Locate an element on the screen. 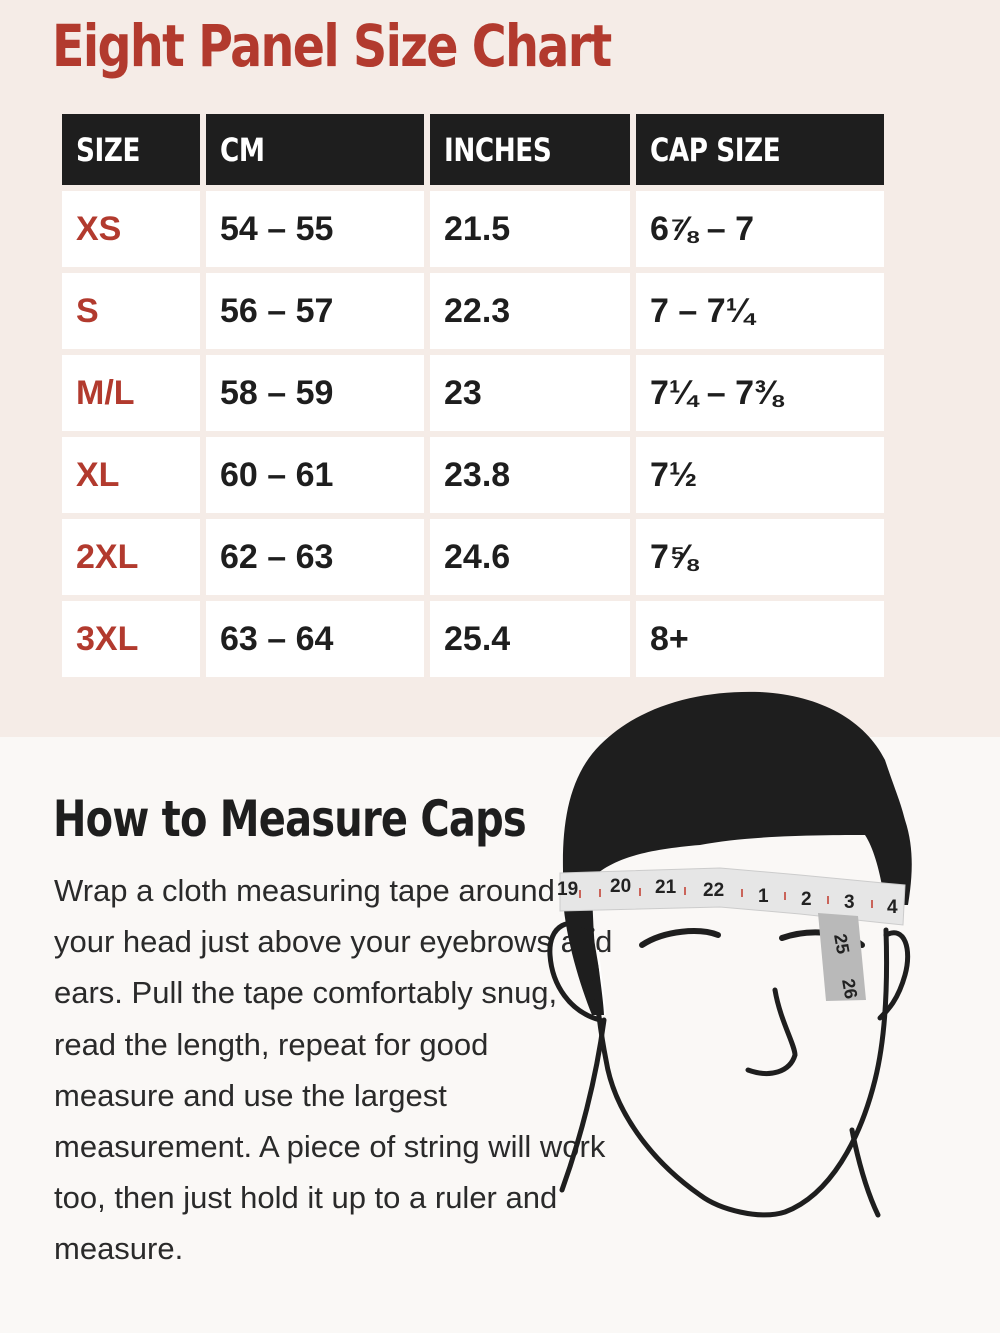 The width and height of the screenshot is (1000, 1333). tape-number: 3 is located at coordinates (849, 902).